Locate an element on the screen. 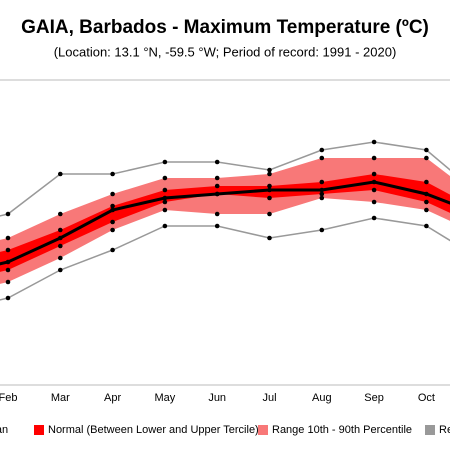  x-tick-label: Feb is located at coordinates (8, 398).